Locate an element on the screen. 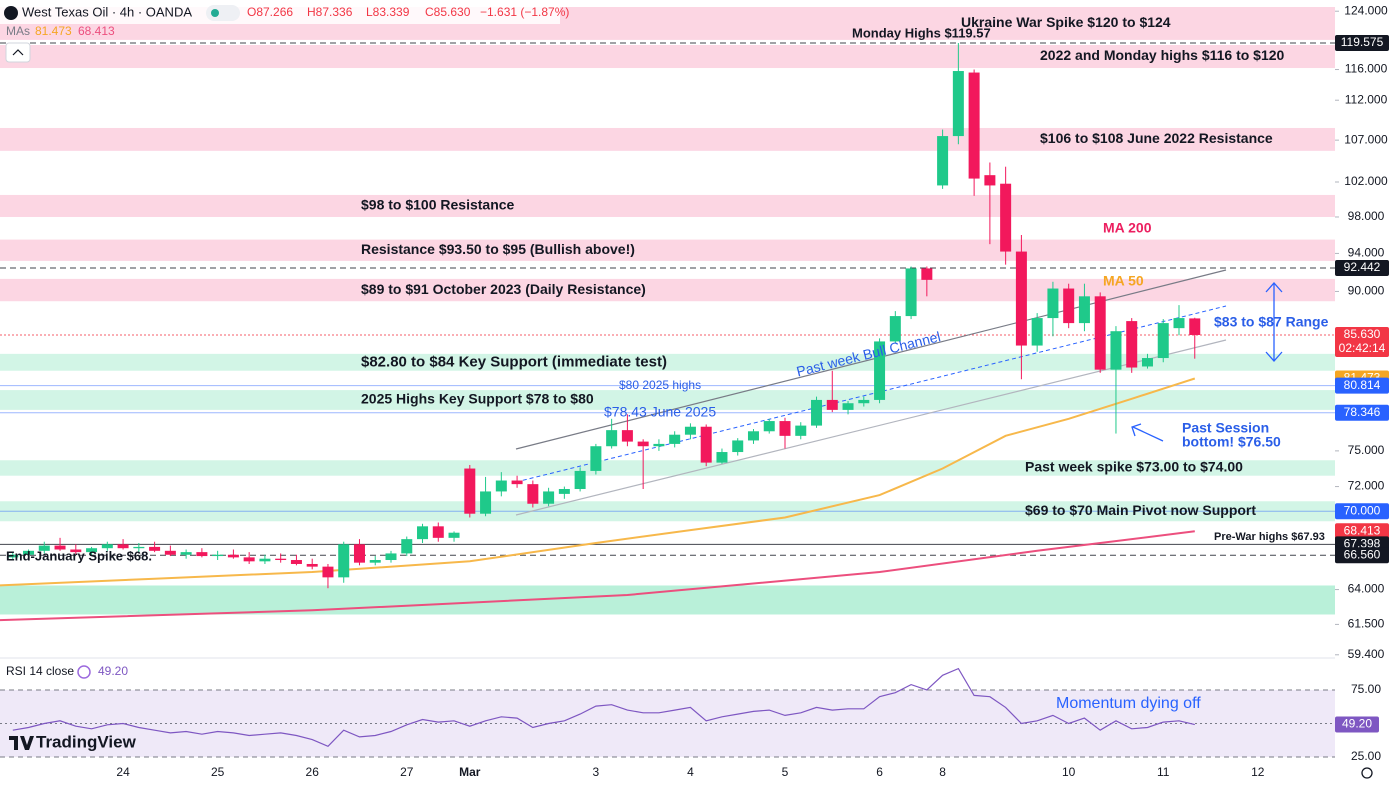 The image size is (1400, 785). rsi-title: RSI 14 close is located at coordinates (40, 671).